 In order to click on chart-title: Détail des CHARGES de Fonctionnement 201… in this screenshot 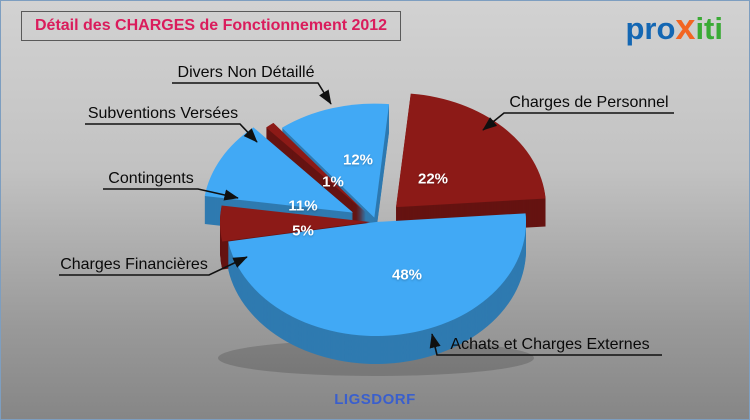, I will do `click(211, 26)`.